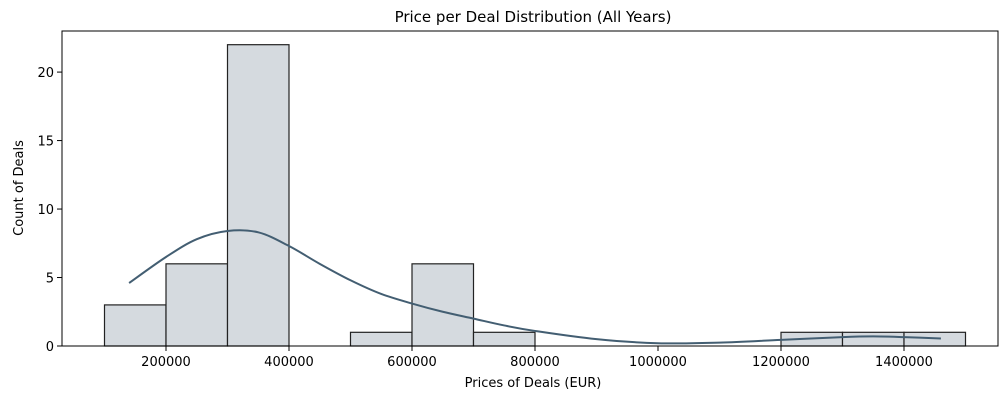 This screenshot has width=1000, height=394. What do you see at coordinates (781, 362) in the screenshot?
I see `x-tick-label-5: 1200000` at bounding box center [781, 362].